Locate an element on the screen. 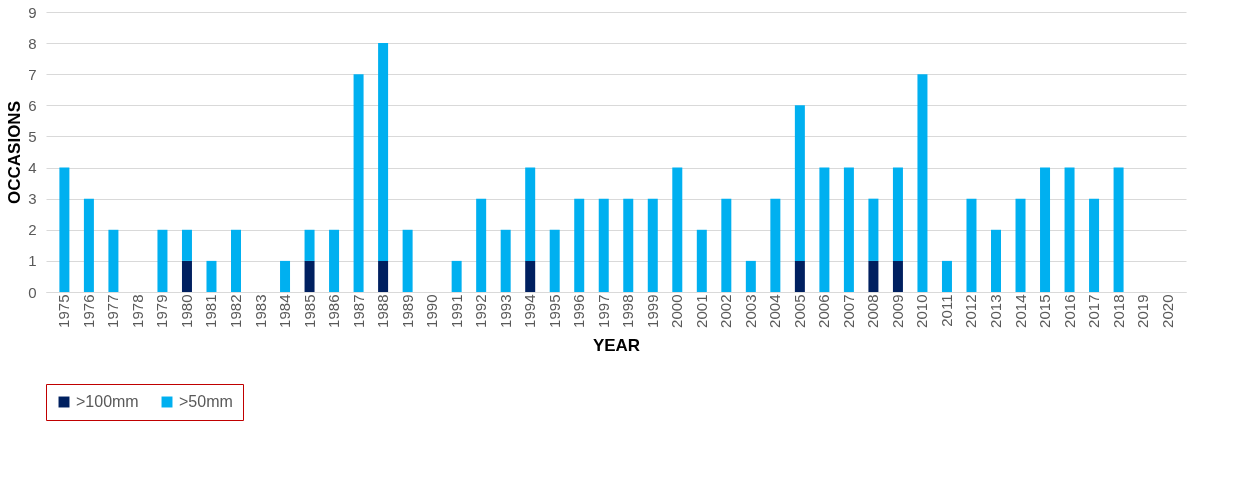 This screenshot has height=479, width=1233. x-tick-label: 2019 is located at coordinates (1143, 311).